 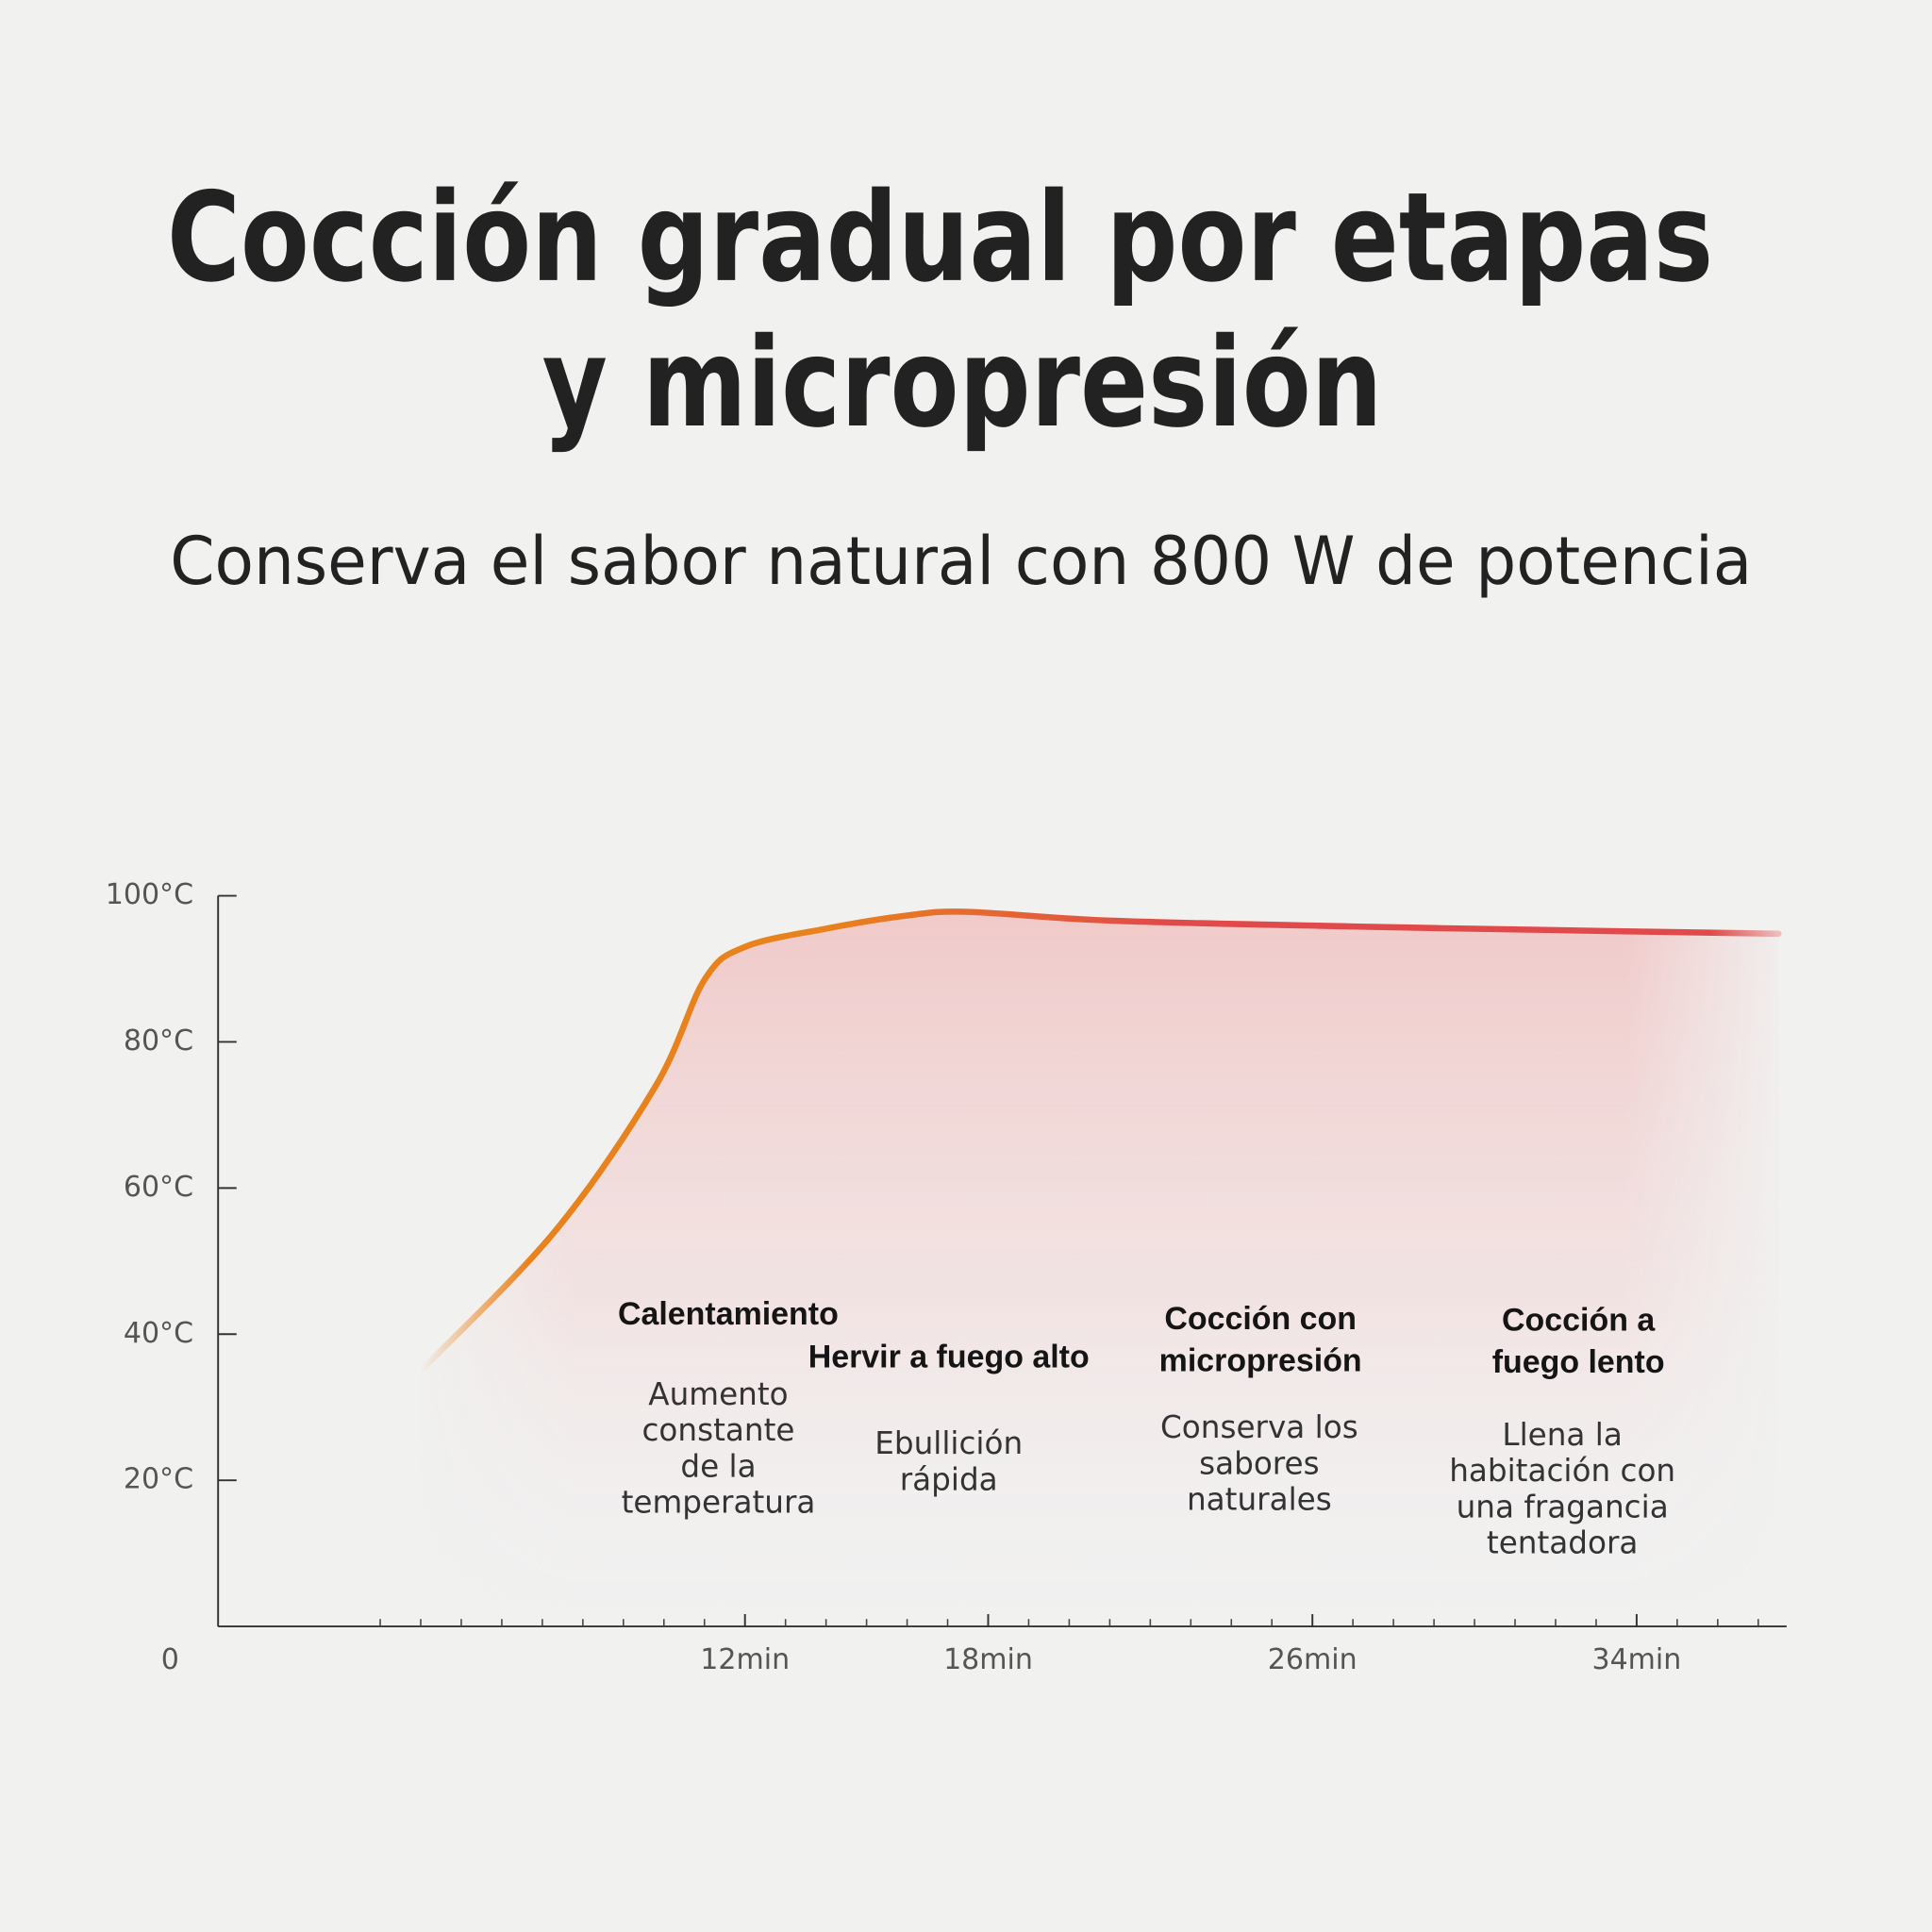 I want to click on stage-title: Calentamiento, so click(x=729, y=1314).